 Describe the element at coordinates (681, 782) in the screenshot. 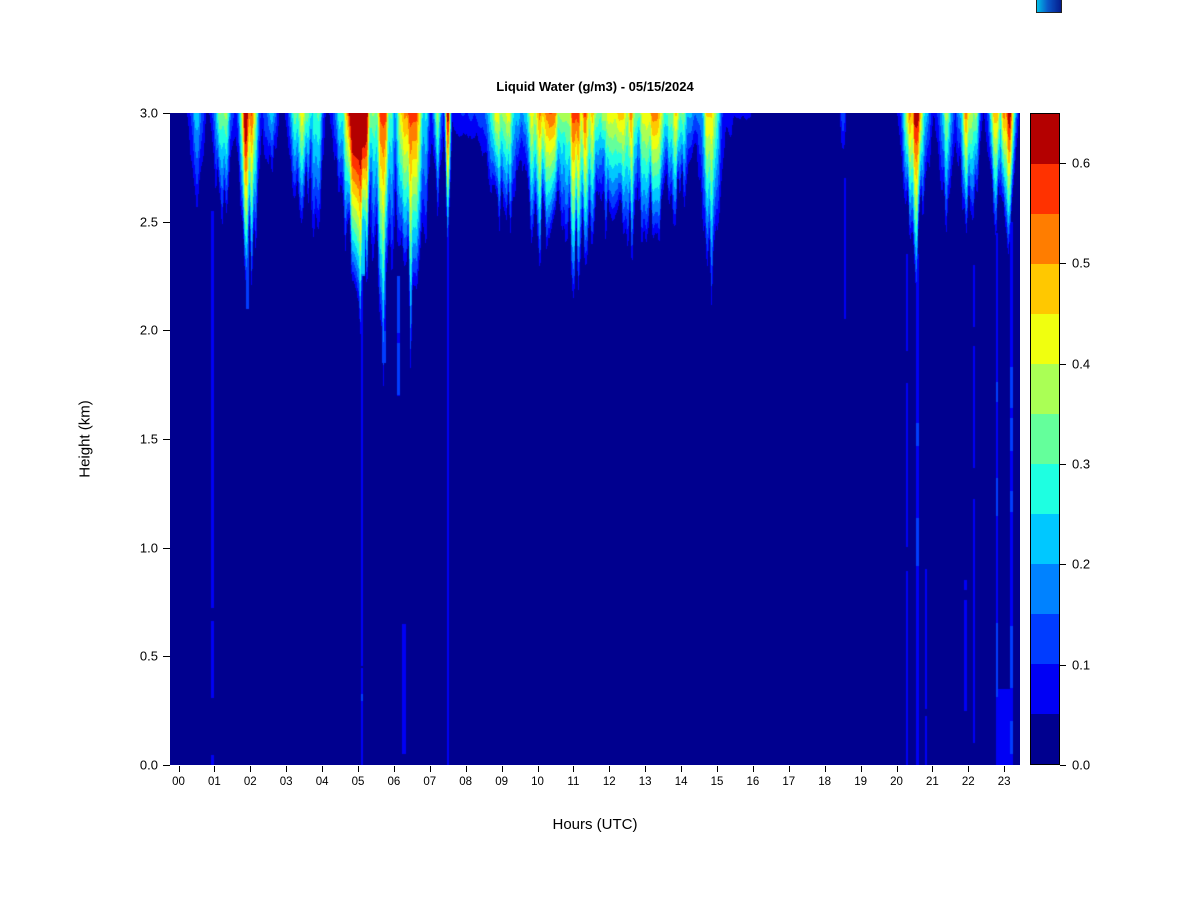

I see `x-tick-label: 14` at that location.